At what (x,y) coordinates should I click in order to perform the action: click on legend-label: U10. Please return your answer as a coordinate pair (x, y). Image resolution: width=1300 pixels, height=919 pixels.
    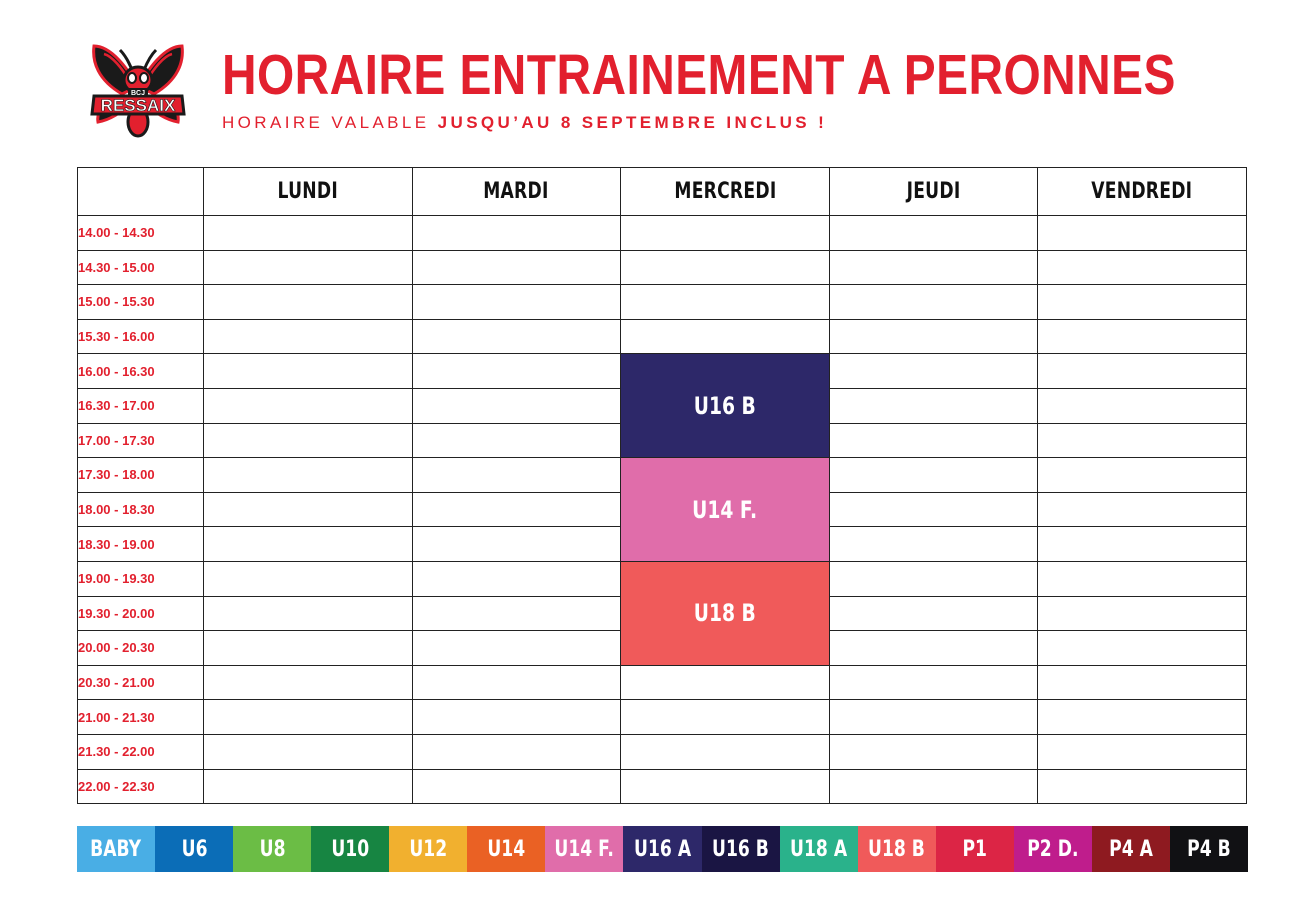
    Looking at the image, I should click on (350, 849).